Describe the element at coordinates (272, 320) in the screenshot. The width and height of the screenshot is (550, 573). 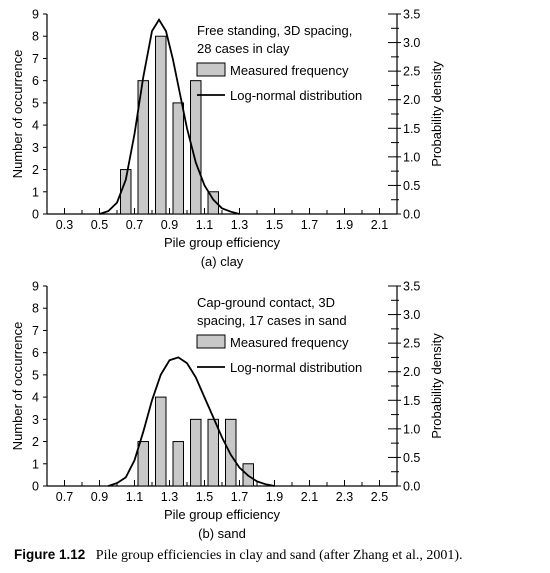
I see `annotation-text: spacing, 17 cases in sand` at that location.